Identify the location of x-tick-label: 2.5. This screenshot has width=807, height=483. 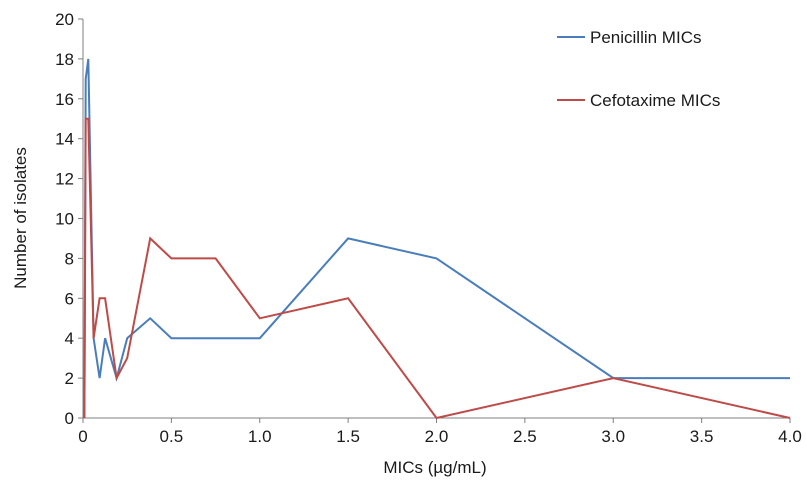
(525, 436).